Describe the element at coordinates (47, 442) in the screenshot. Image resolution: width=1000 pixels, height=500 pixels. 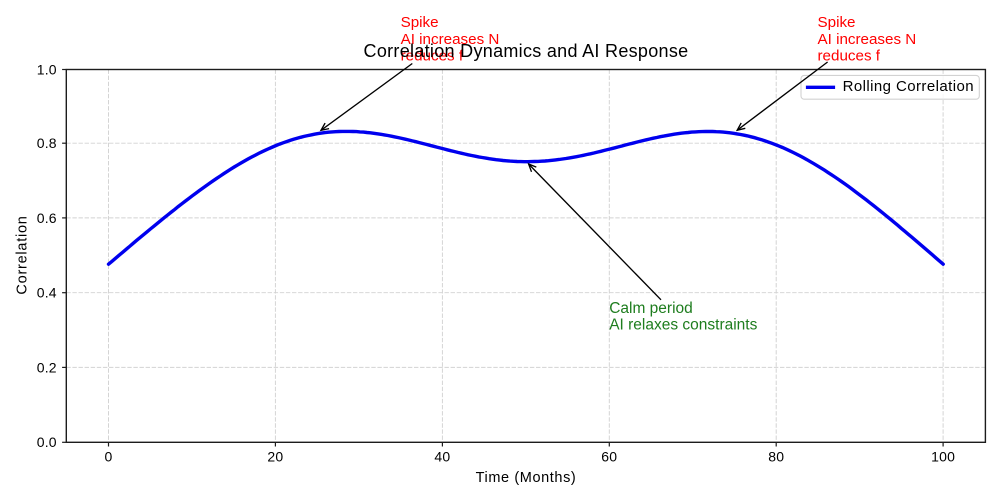
I see `svg-text: 0.0` at that location.